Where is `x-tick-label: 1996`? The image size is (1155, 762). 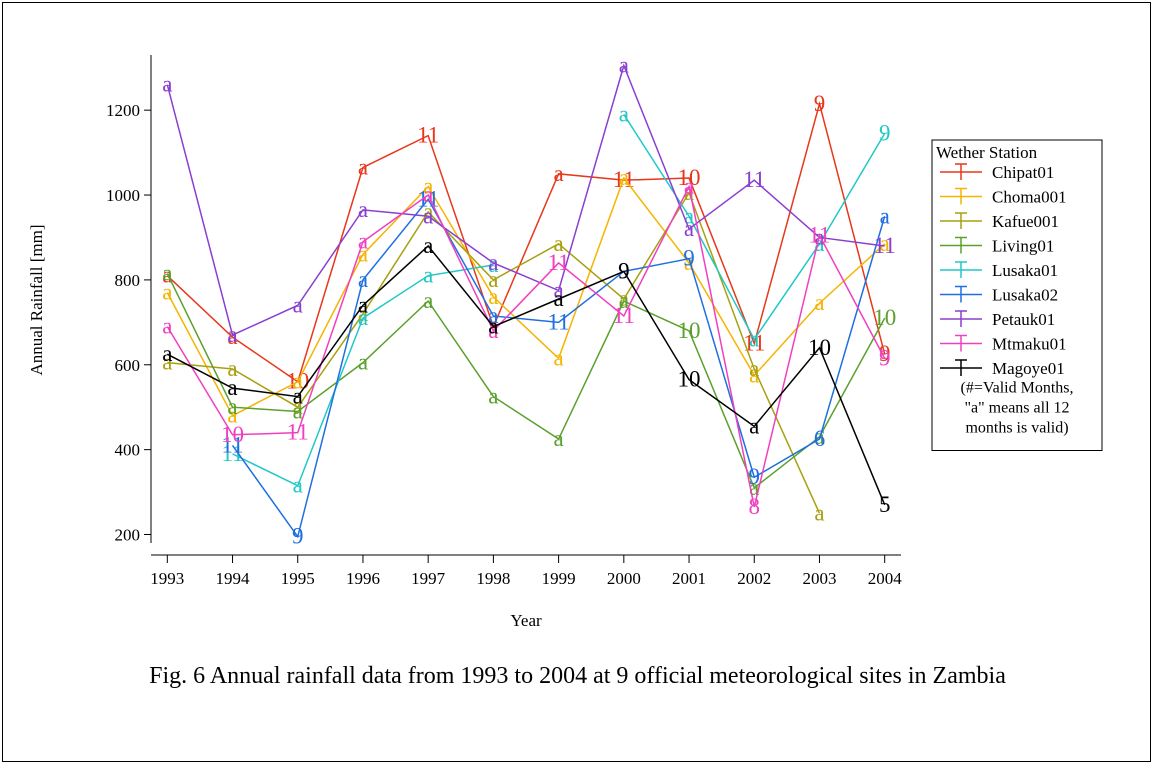
x-tick-label: 1996 is located at coordinates (363, 578).